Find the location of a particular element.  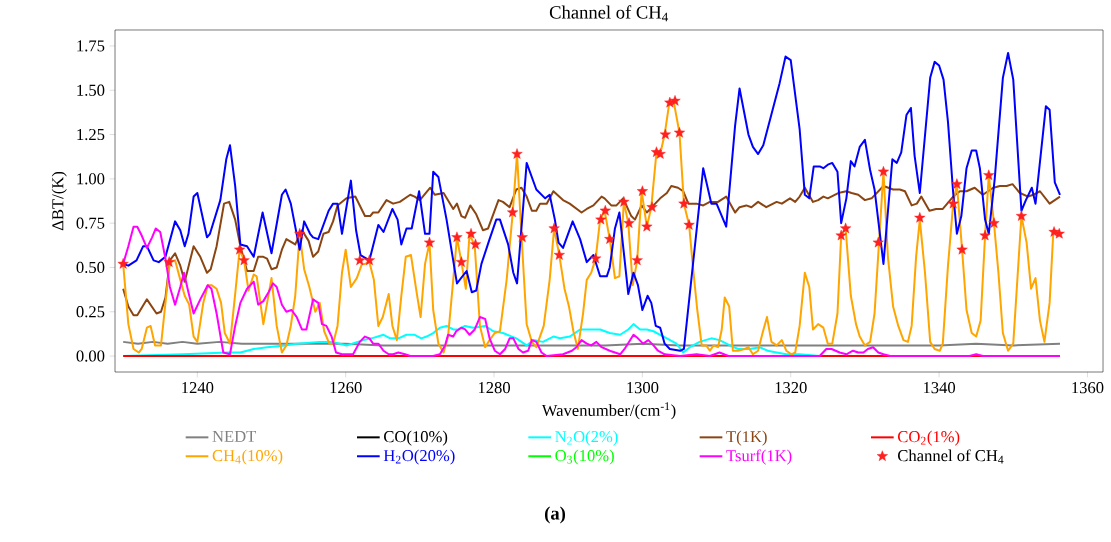

x-tick-label: 1360 is located at coordinates (1088, 388).